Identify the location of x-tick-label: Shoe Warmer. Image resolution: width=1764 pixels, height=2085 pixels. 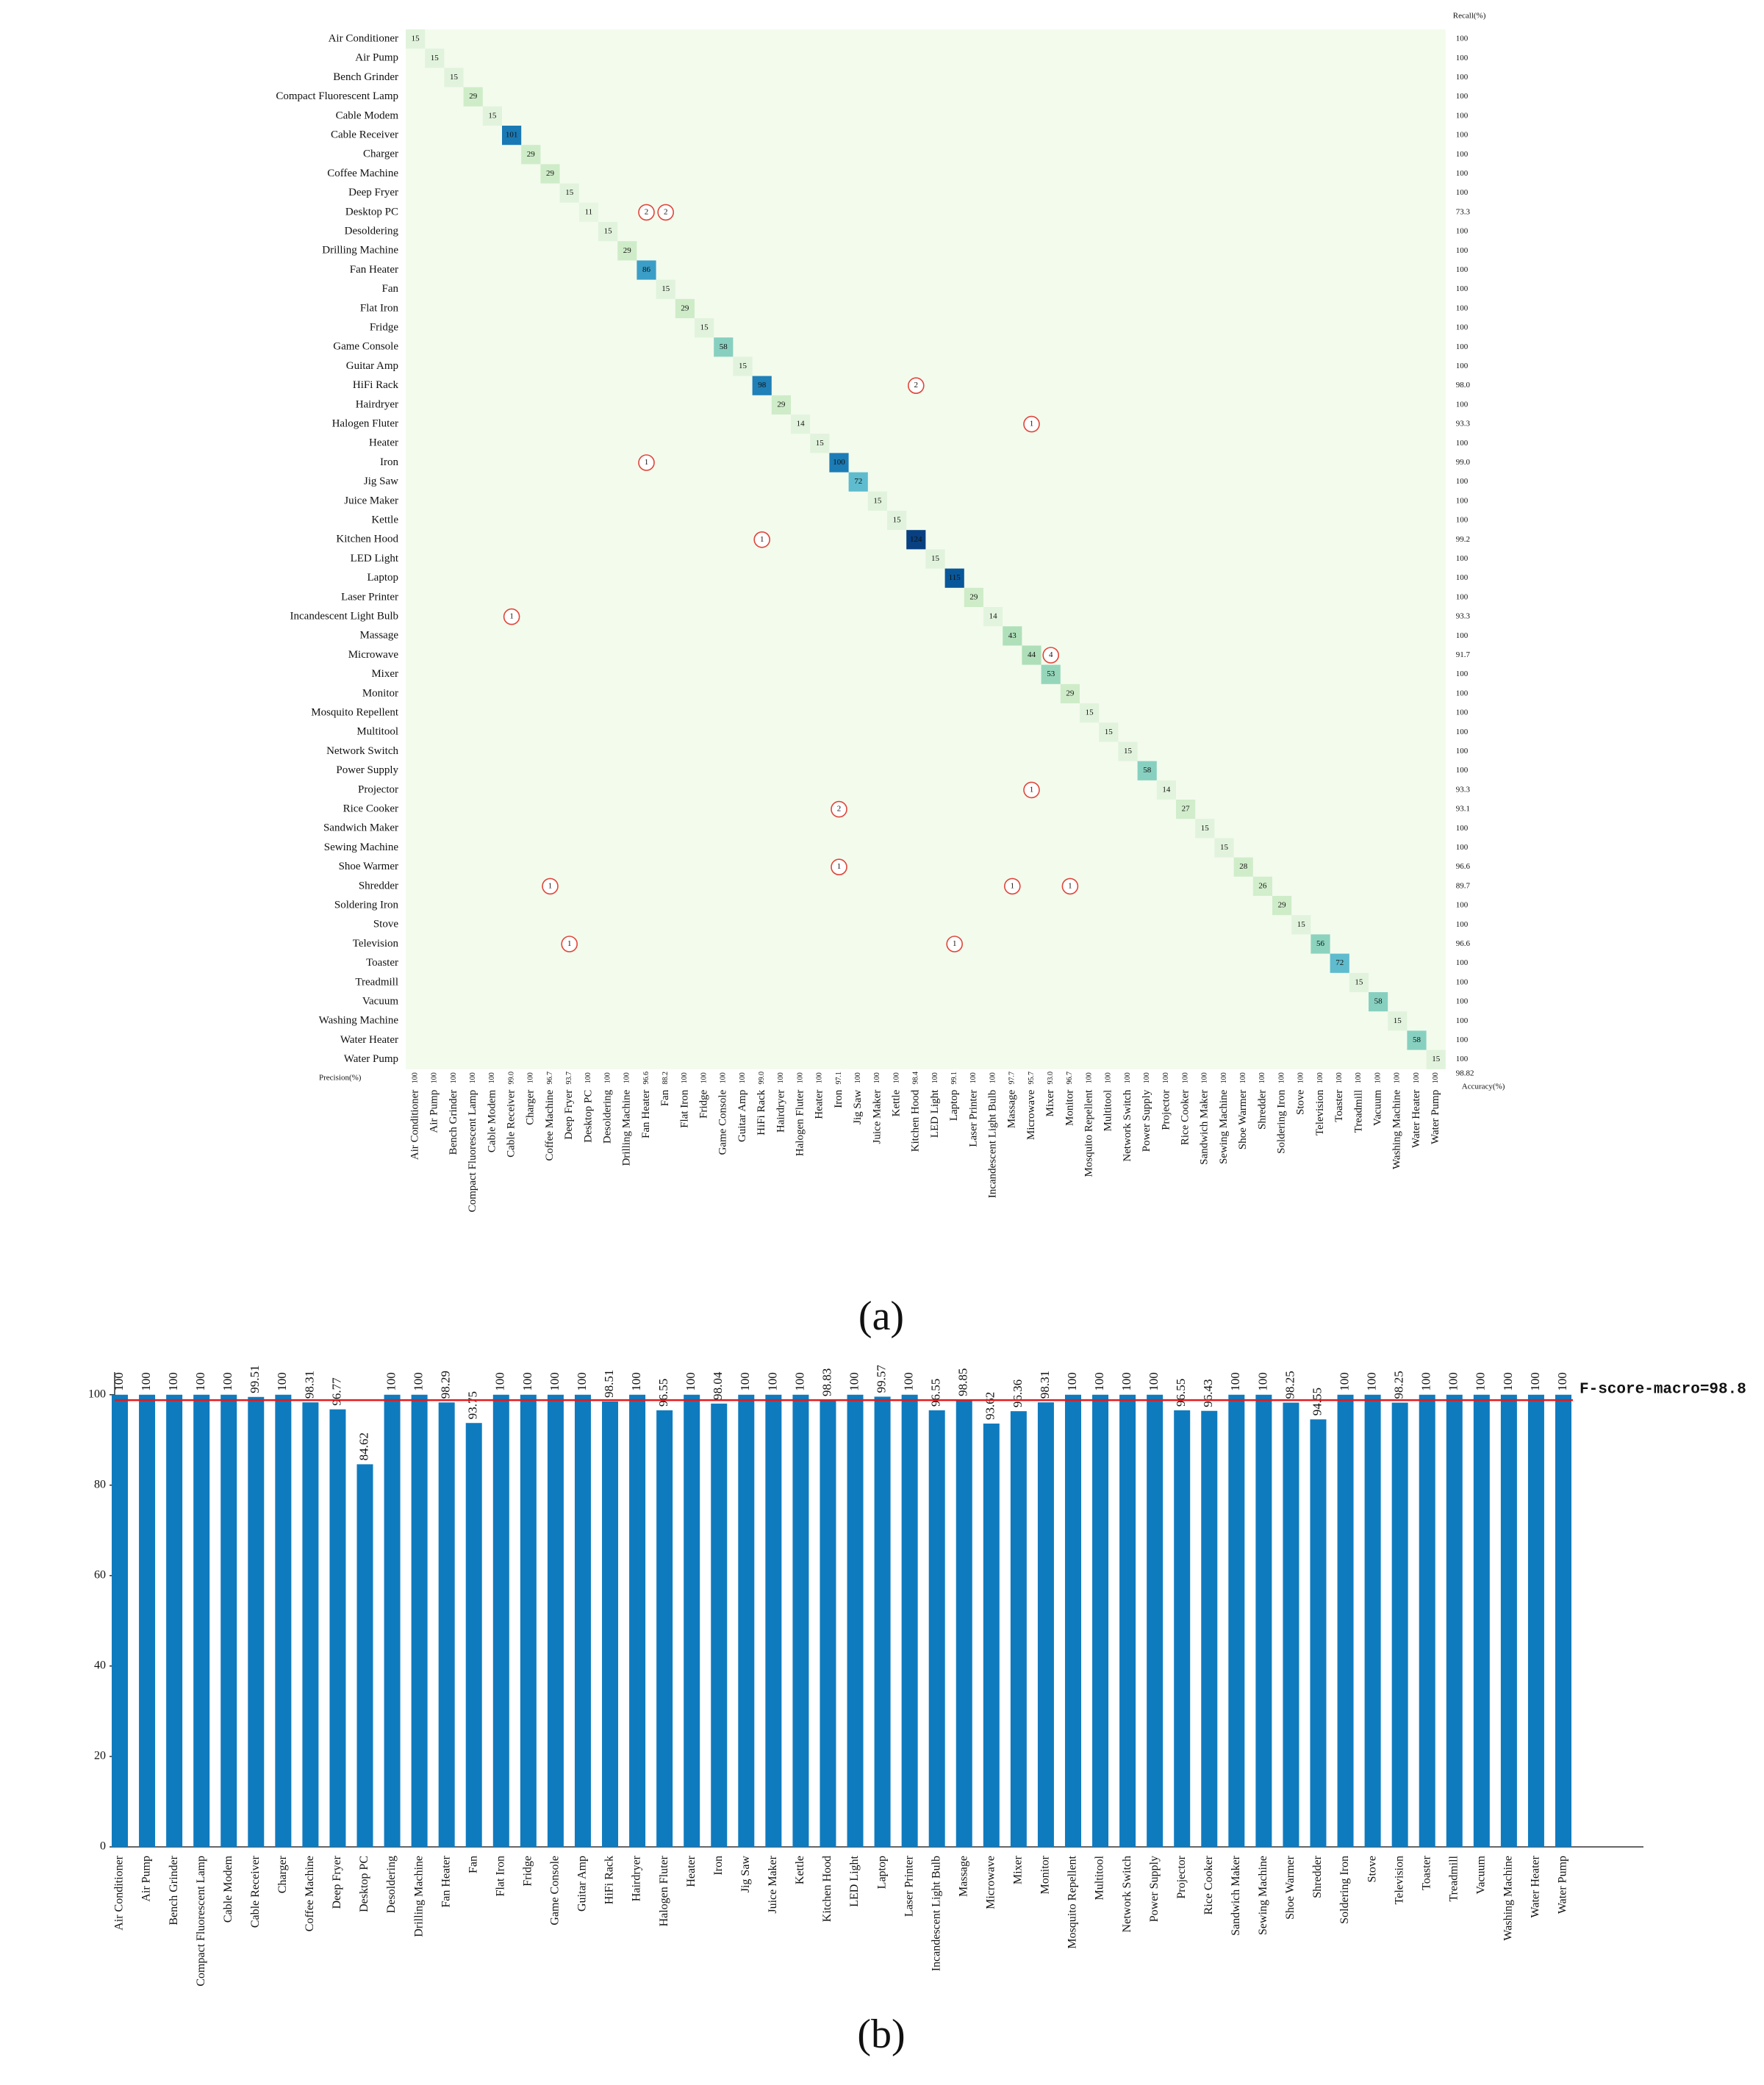
(1290, 1887).